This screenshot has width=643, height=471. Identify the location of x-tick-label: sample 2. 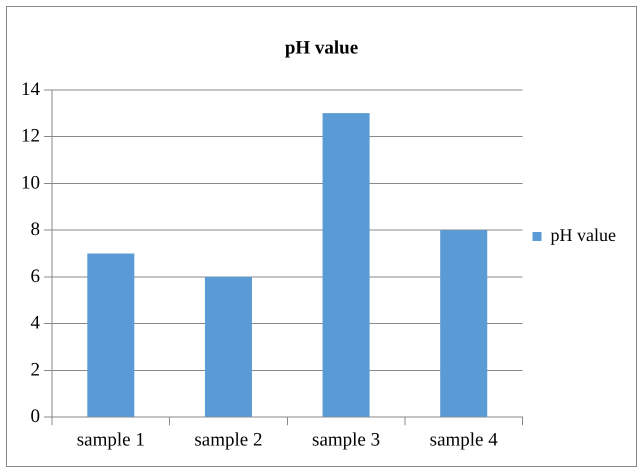
(228, 440).